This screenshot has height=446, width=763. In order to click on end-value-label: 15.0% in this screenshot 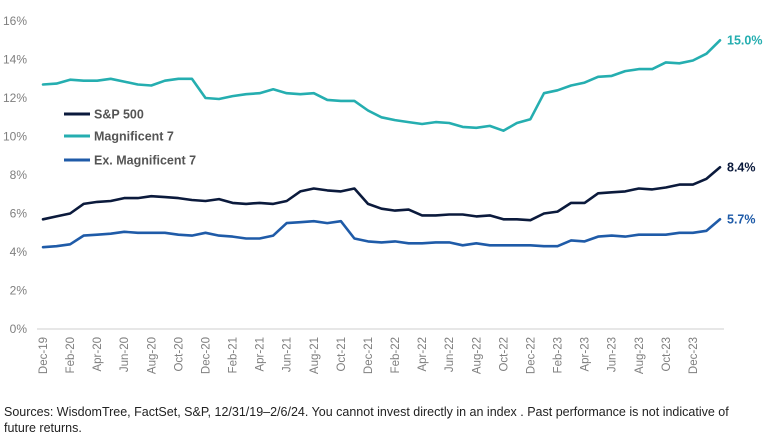, I will do `click(744, 40)`.